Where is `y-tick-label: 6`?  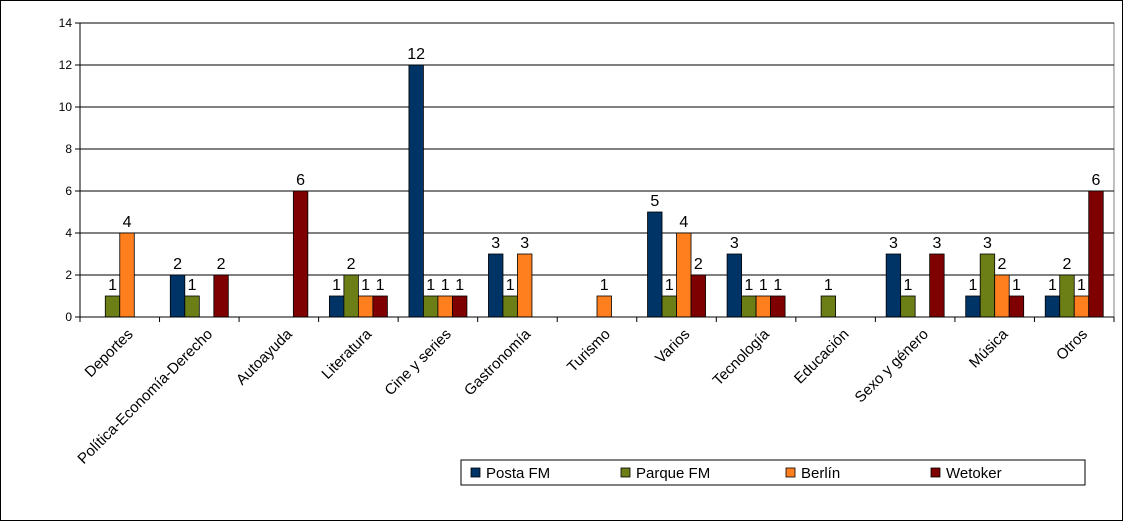 y-tick-label: 6 is located at coordinates (68, 191).